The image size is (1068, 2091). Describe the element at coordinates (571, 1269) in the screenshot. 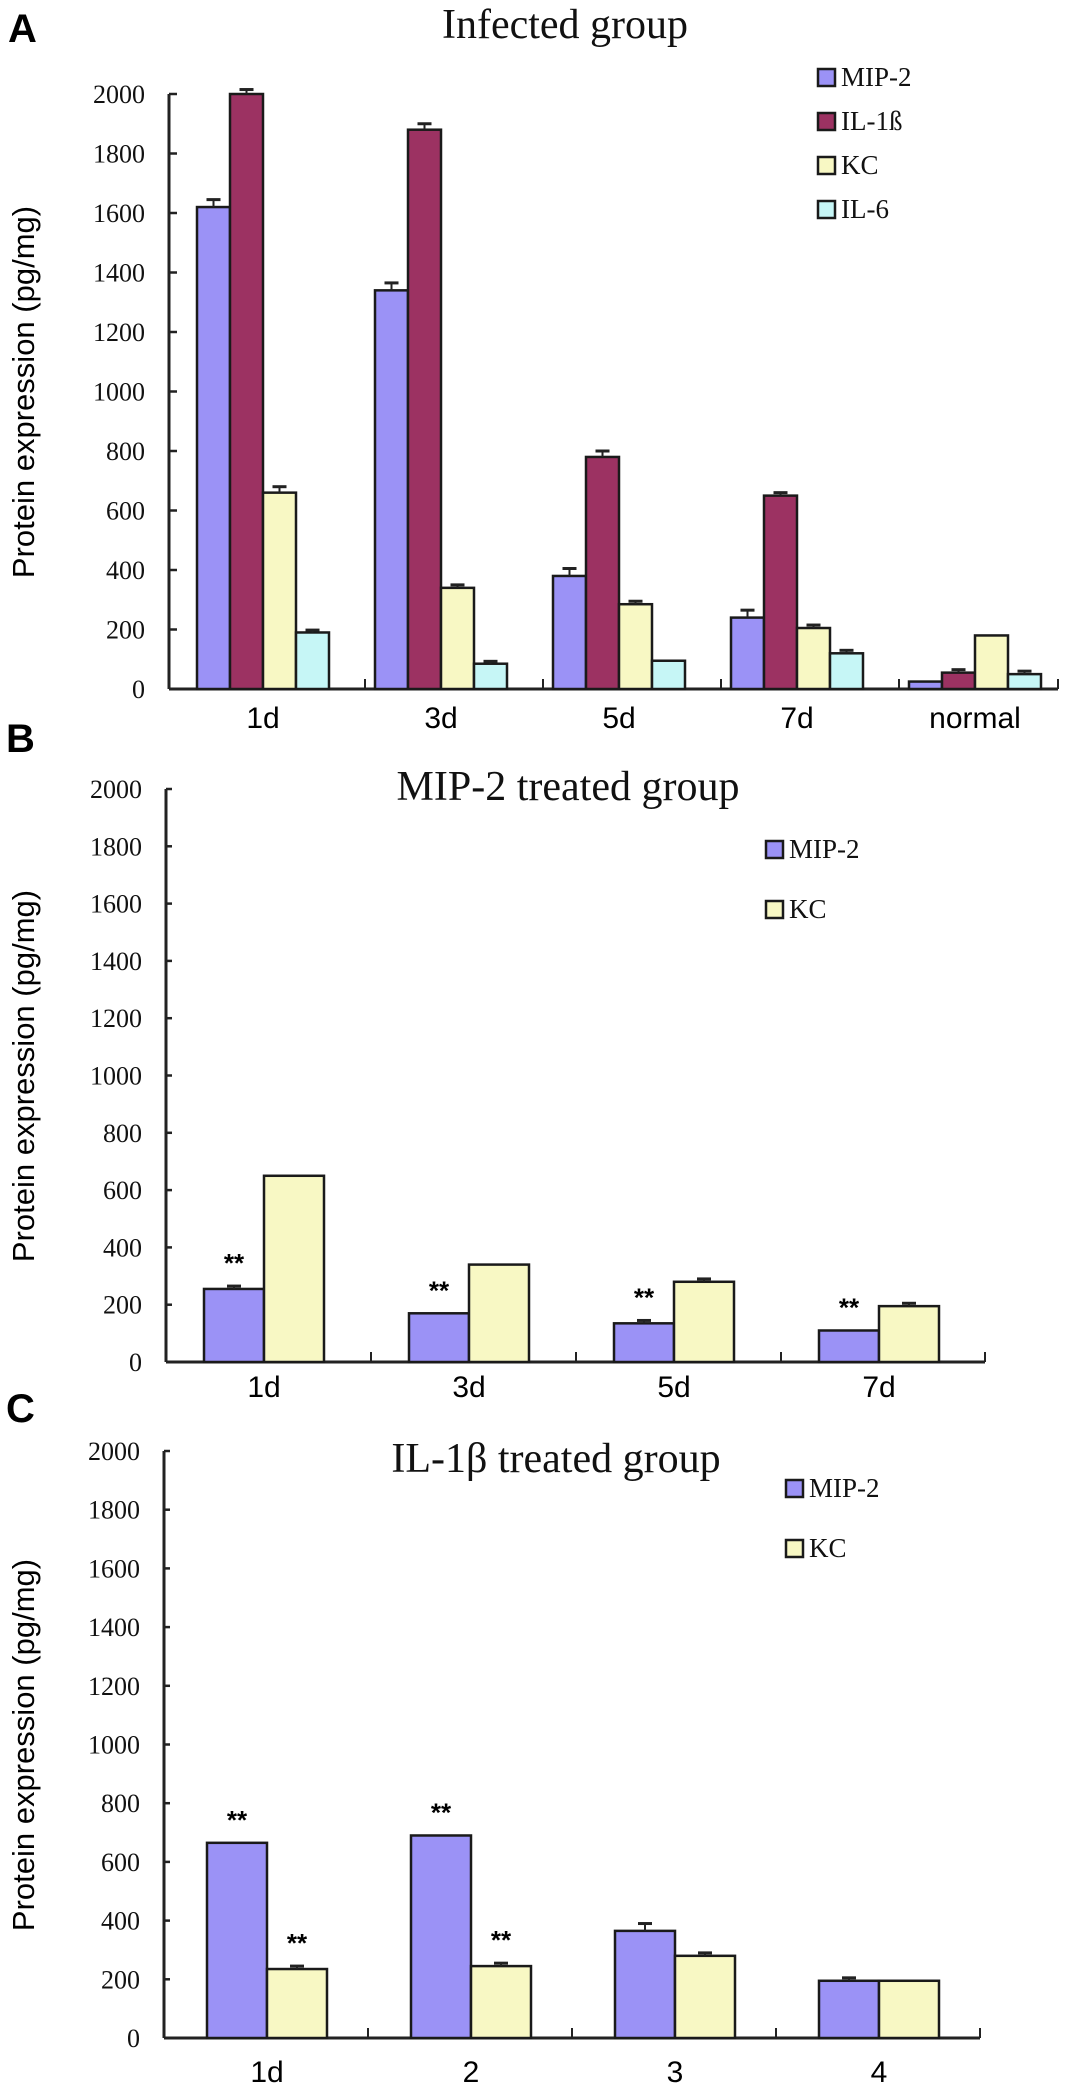

I see `bars-b: ** ** ** **` at that location.